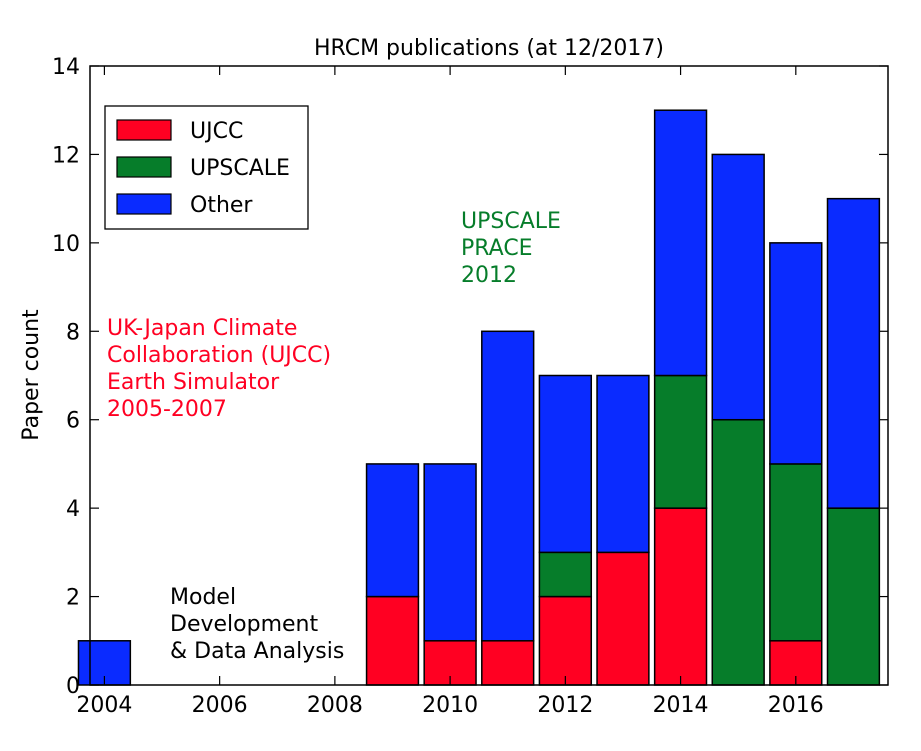  I want to click on annotation-line: UPSCALE, so click(511, 221).